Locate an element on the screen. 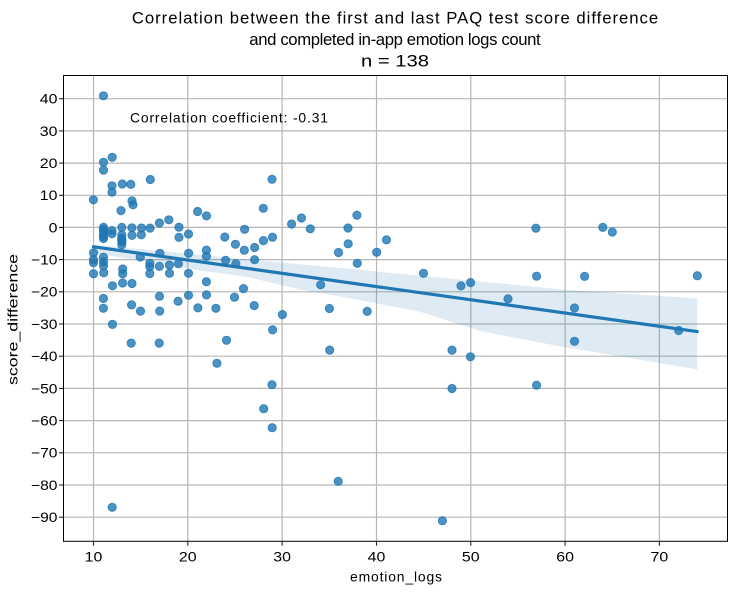 This screenshot has height=605, width=742. svg-text: −90 is located at coordinates (44, 517).